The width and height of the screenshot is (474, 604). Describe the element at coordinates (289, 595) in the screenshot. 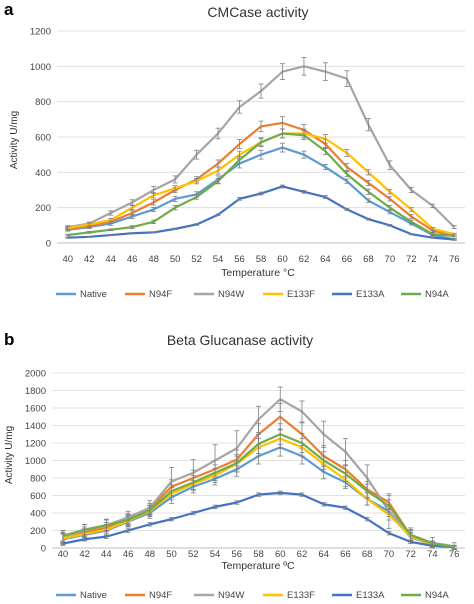

I see `legend-item: E133F` at that location.